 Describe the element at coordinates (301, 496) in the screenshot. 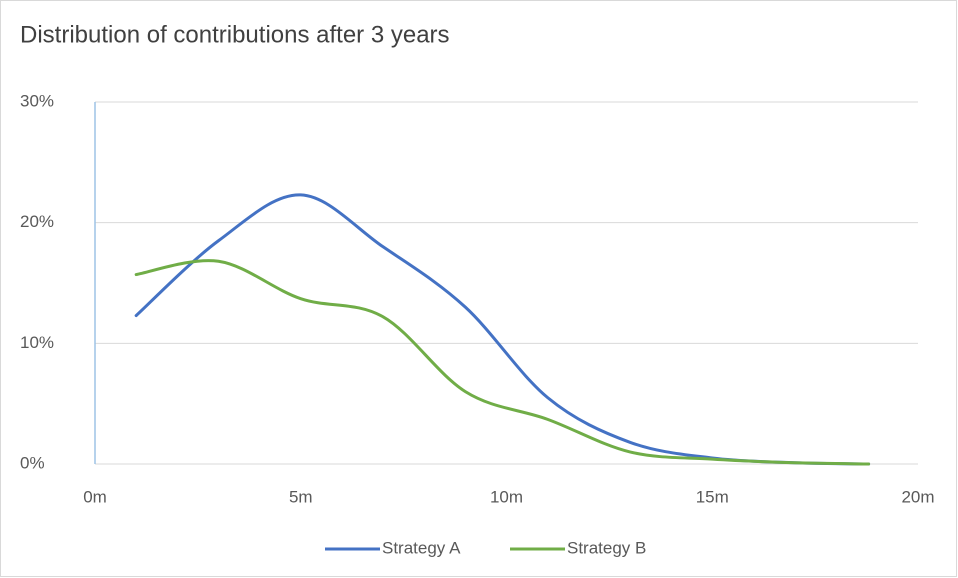

I see `x-tick-label: 5m` at that location.